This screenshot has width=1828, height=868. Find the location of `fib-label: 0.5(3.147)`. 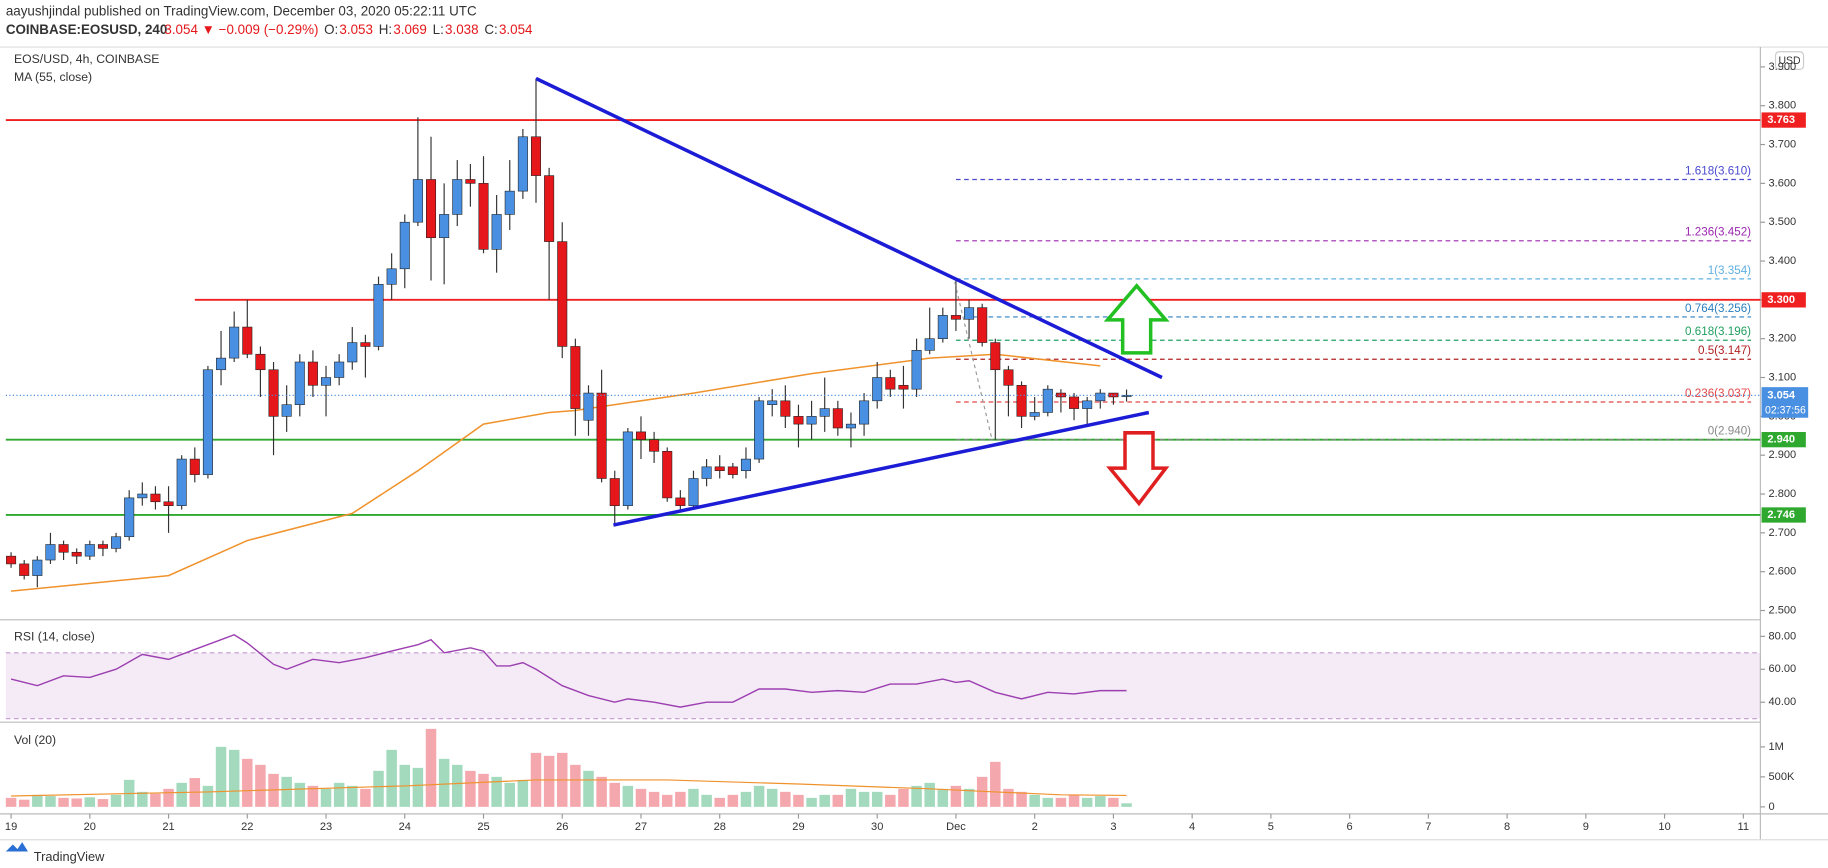

fib-label: 0.5(3.147) is located at coordinates (1724, 350).